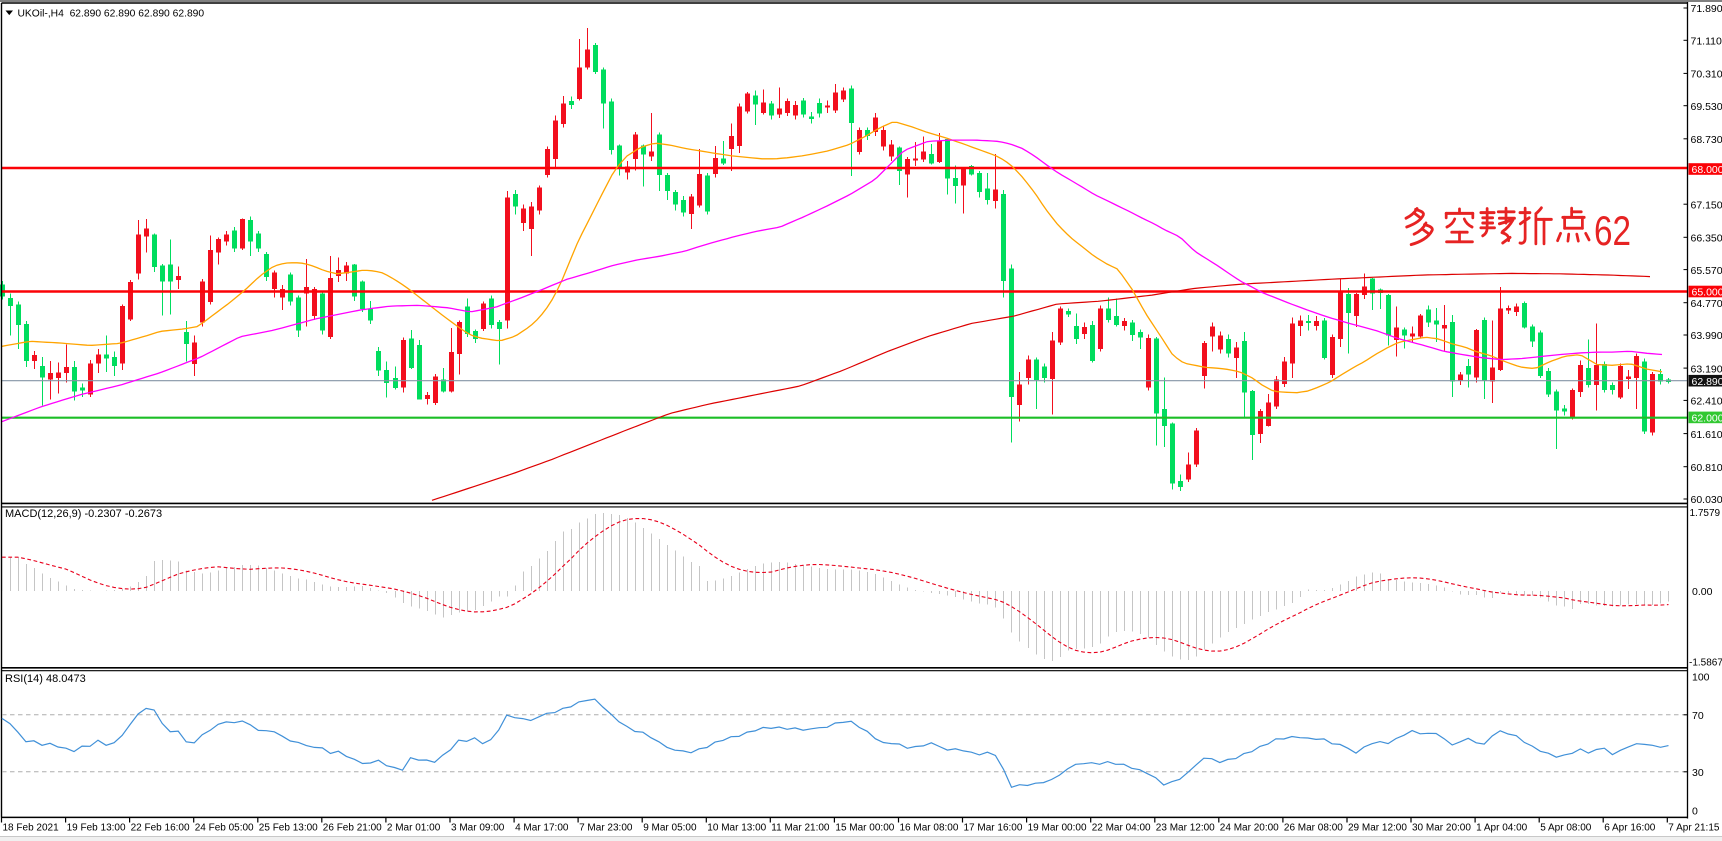  What do you see at coordinates (83, 514) in the screenshot?
I see `svg-text: MACD(12,26,9) -0.2307 -0.2673` at bounding box center [83, 514].